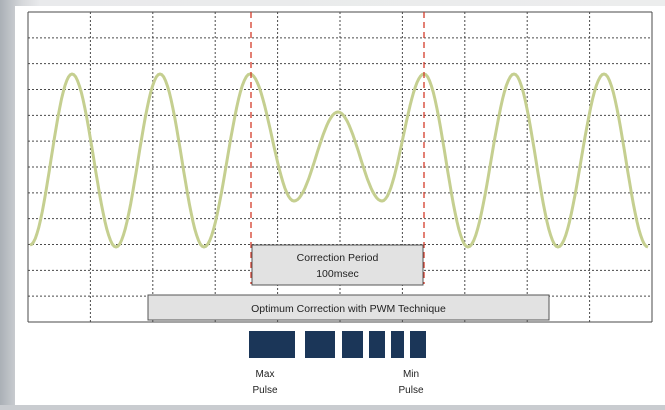  Describe the element at coordinates (337, 344) in the screenshot. I see `pwm-pulse-bar` at that location.